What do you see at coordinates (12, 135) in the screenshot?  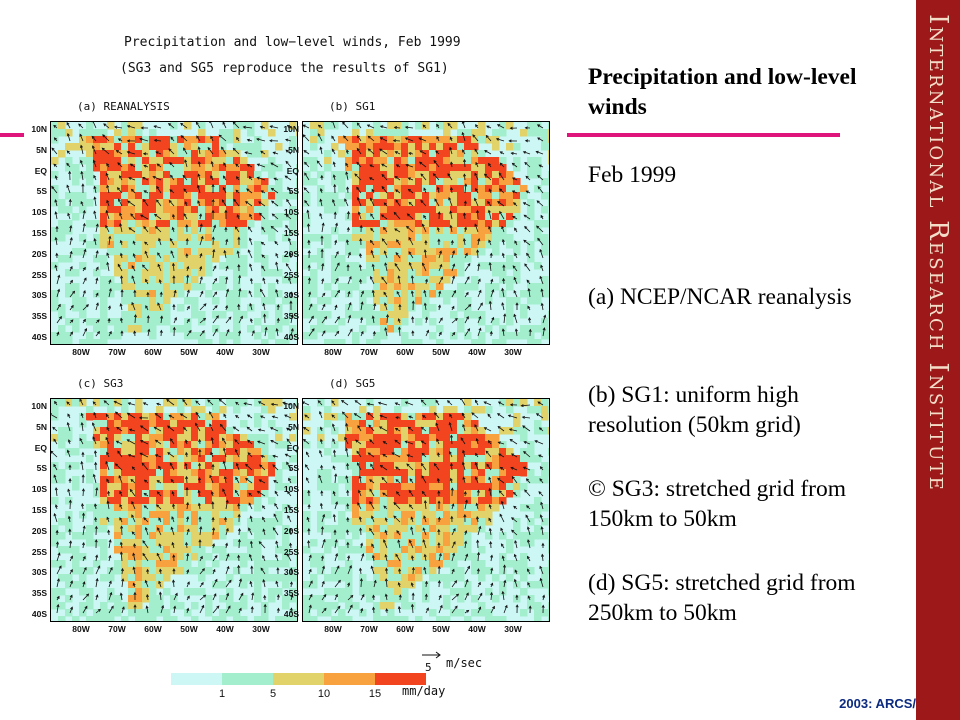 I see `accent-mark` at bounding box center [12, 135].